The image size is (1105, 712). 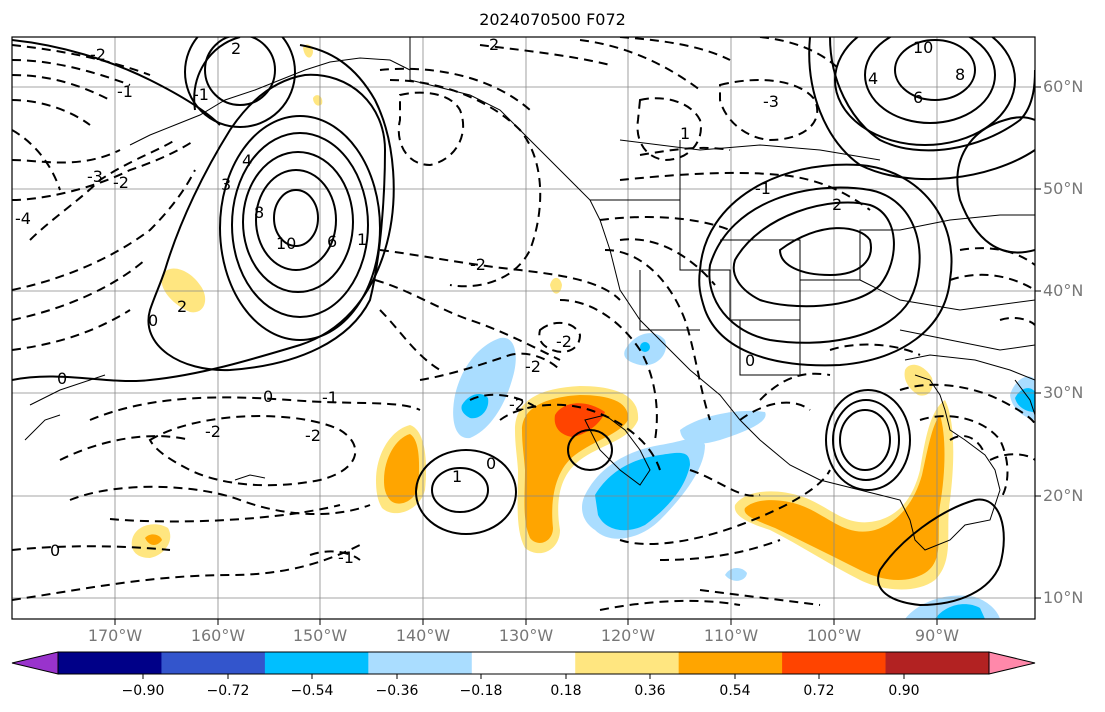 I want to click on lon-label-160w: 160°W, so click(x=218, y=635).